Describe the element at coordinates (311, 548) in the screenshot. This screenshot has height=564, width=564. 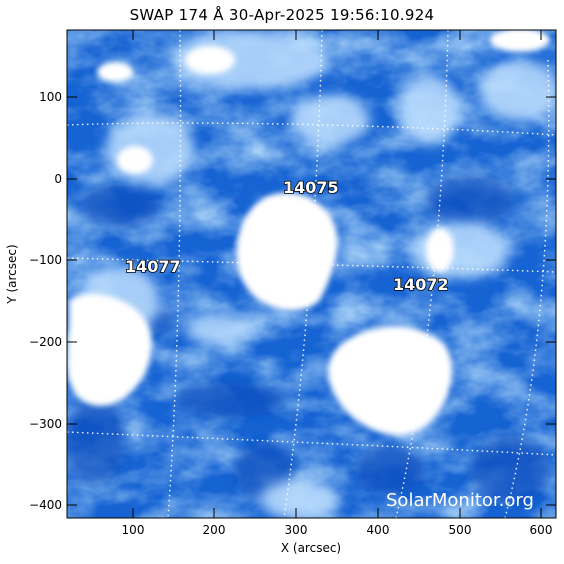
I see `x-axis-label: X (arcsec)` at that location.